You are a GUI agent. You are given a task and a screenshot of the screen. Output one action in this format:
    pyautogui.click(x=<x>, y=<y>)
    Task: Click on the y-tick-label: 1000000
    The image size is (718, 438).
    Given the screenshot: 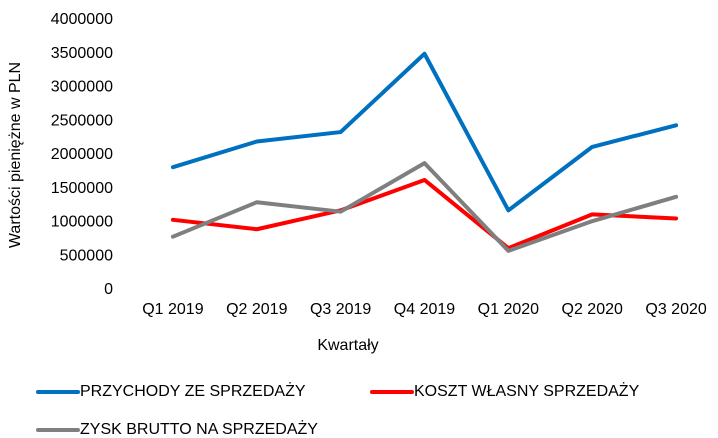 What is the action you would take?
    pyautogui.click(x=82, y=222)
    